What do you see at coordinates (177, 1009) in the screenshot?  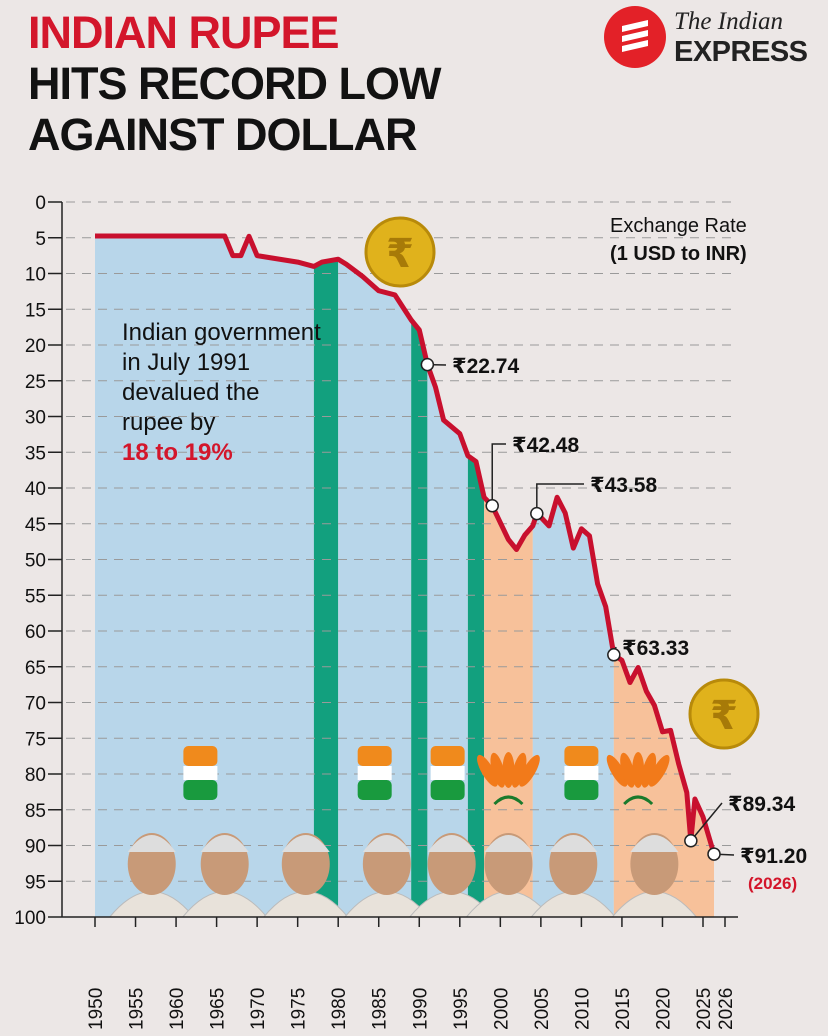 I see `x-tick-label: 1960` at bounding box center [177, 1009].